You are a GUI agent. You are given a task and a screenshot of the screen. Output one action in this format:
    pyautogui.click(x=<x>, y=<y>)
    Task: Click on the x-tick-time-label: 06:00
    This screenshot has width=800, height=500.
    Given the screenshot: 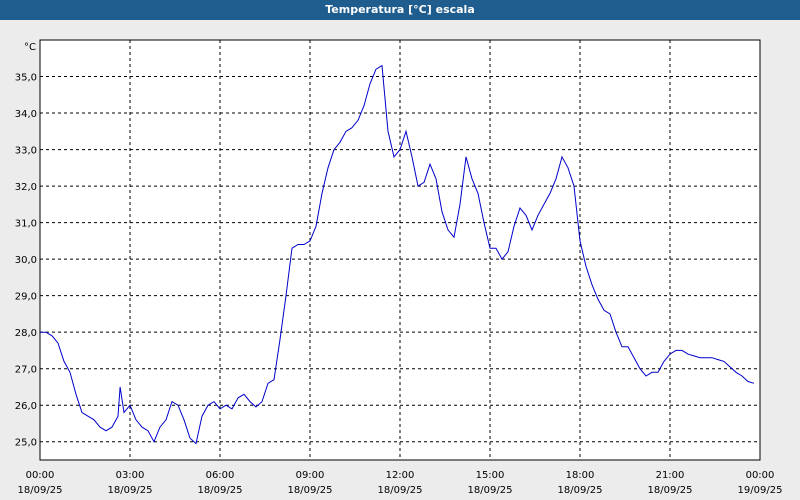 What is the action you would take?
    pyautogui.click(x=220, y=475)
    